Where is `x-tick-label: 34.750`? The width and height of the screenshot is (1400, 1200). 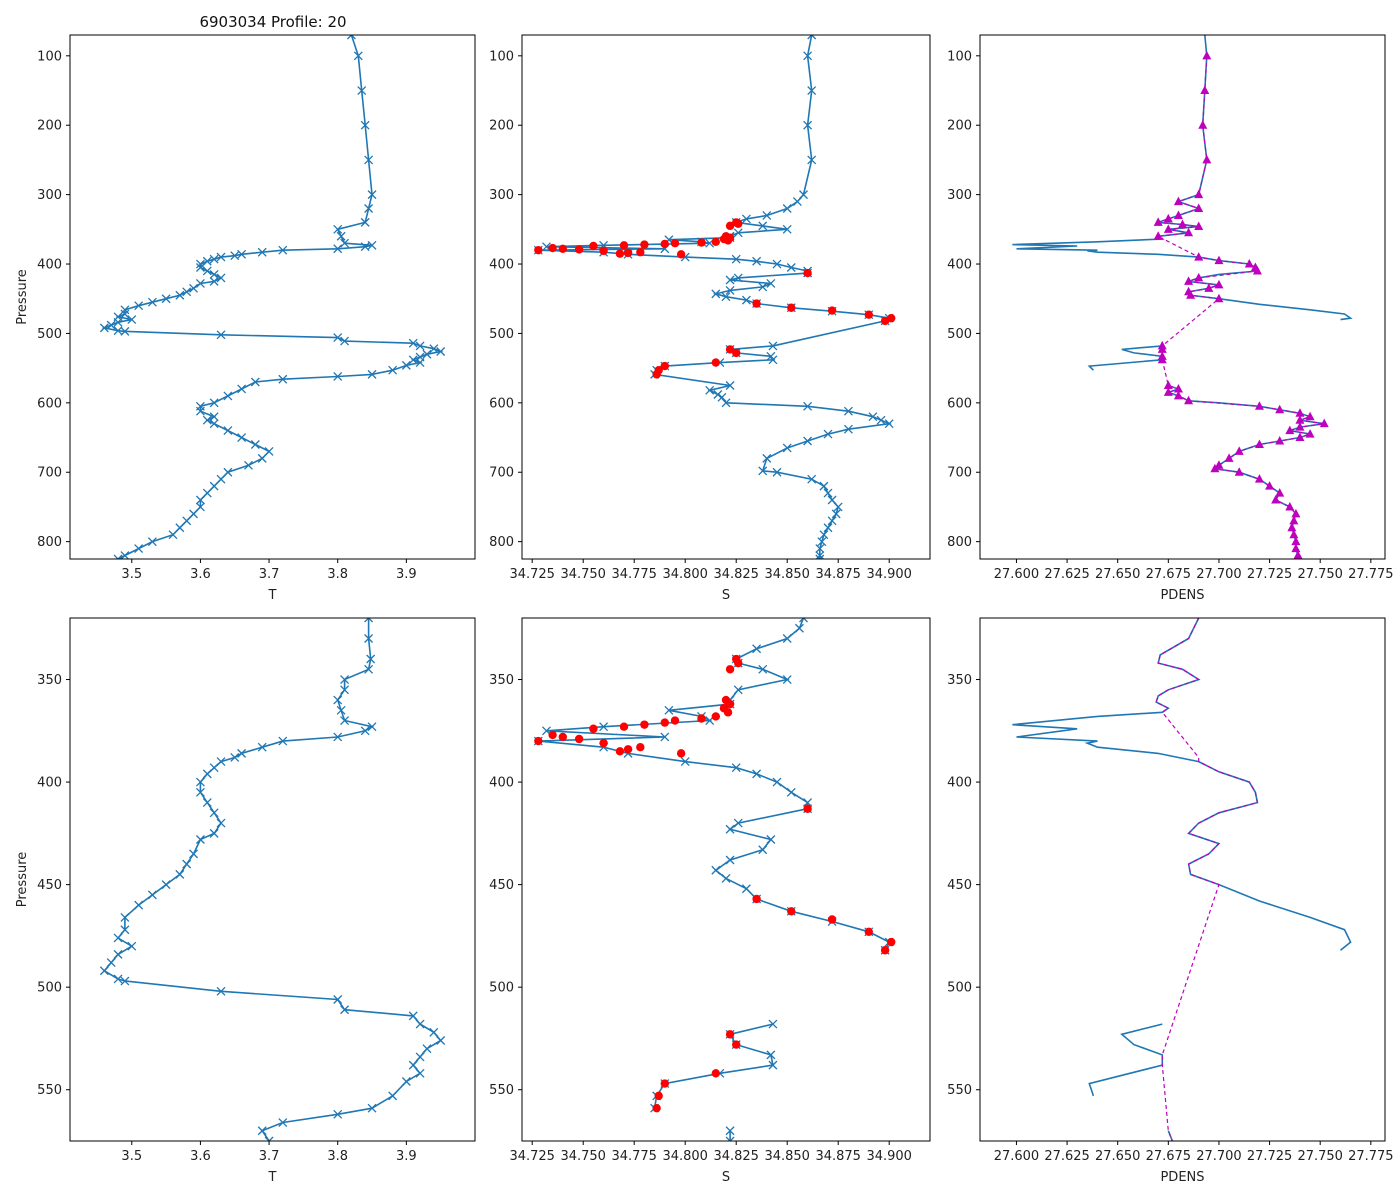
x-tick-label: 34.750 is located at coordinates (583, 1156).